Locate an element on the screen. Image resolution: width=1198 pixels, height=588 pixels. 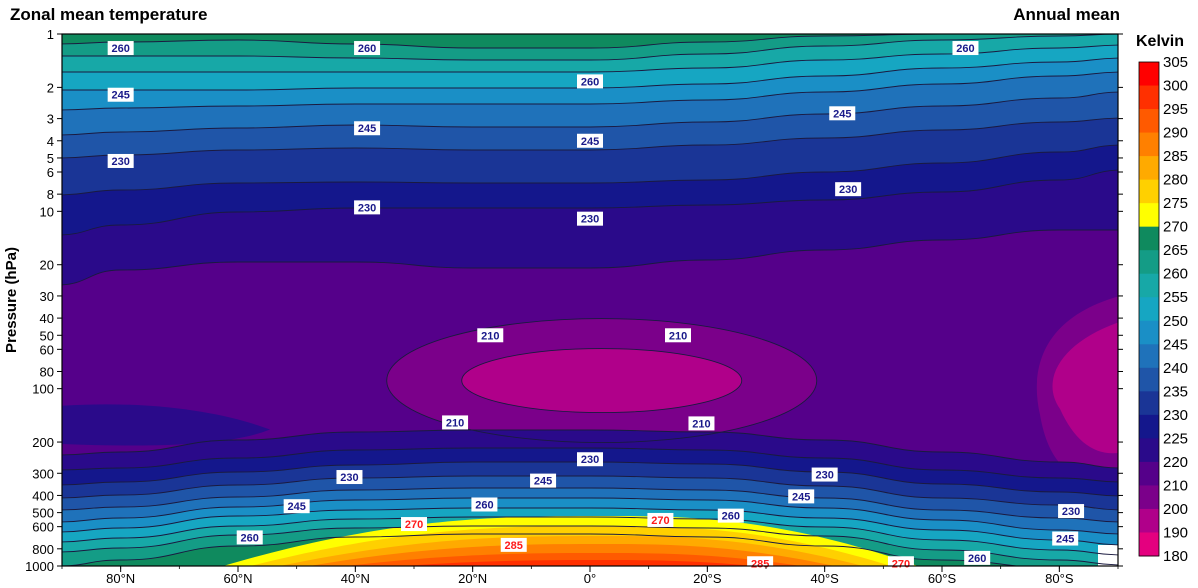
colorbar-tick-label: 210 is located at coordinates (1175, 485).